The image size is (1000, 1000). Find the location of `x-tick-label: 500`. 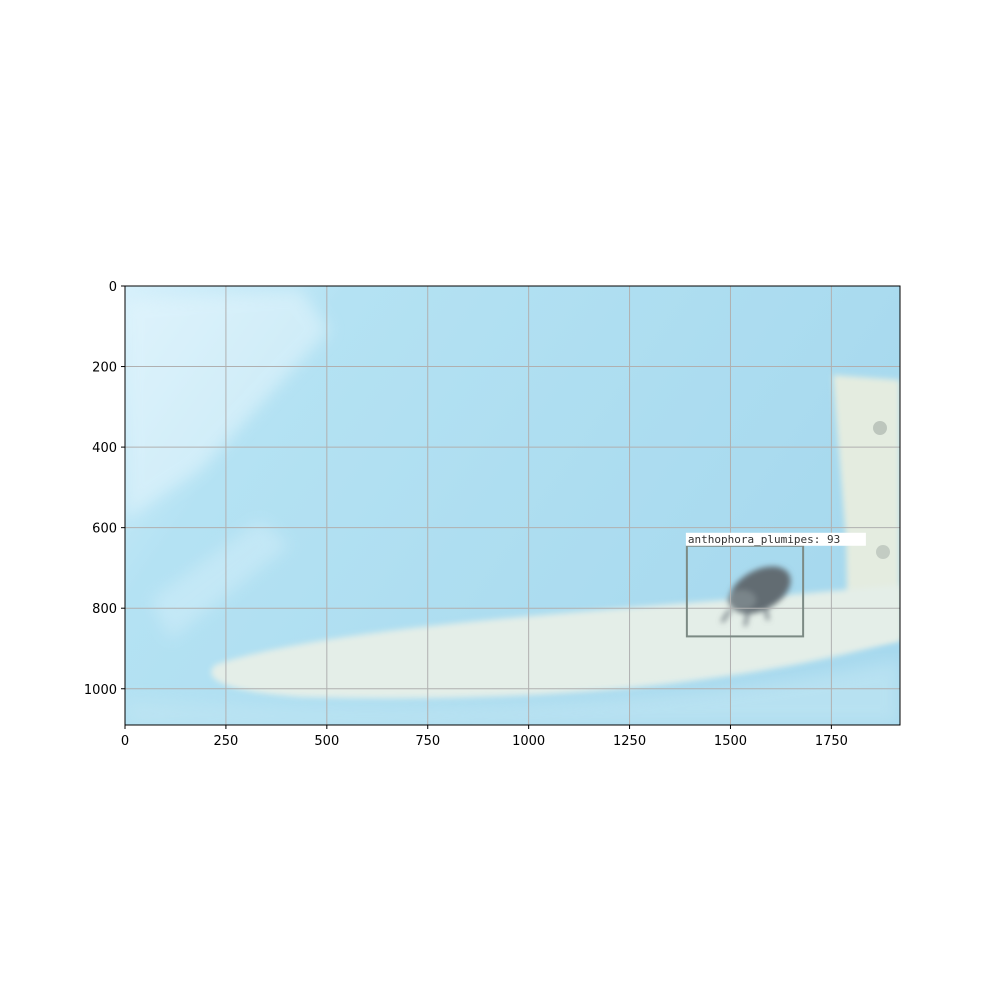

x-tick-label: 500 is located at coordinates (326, 741).